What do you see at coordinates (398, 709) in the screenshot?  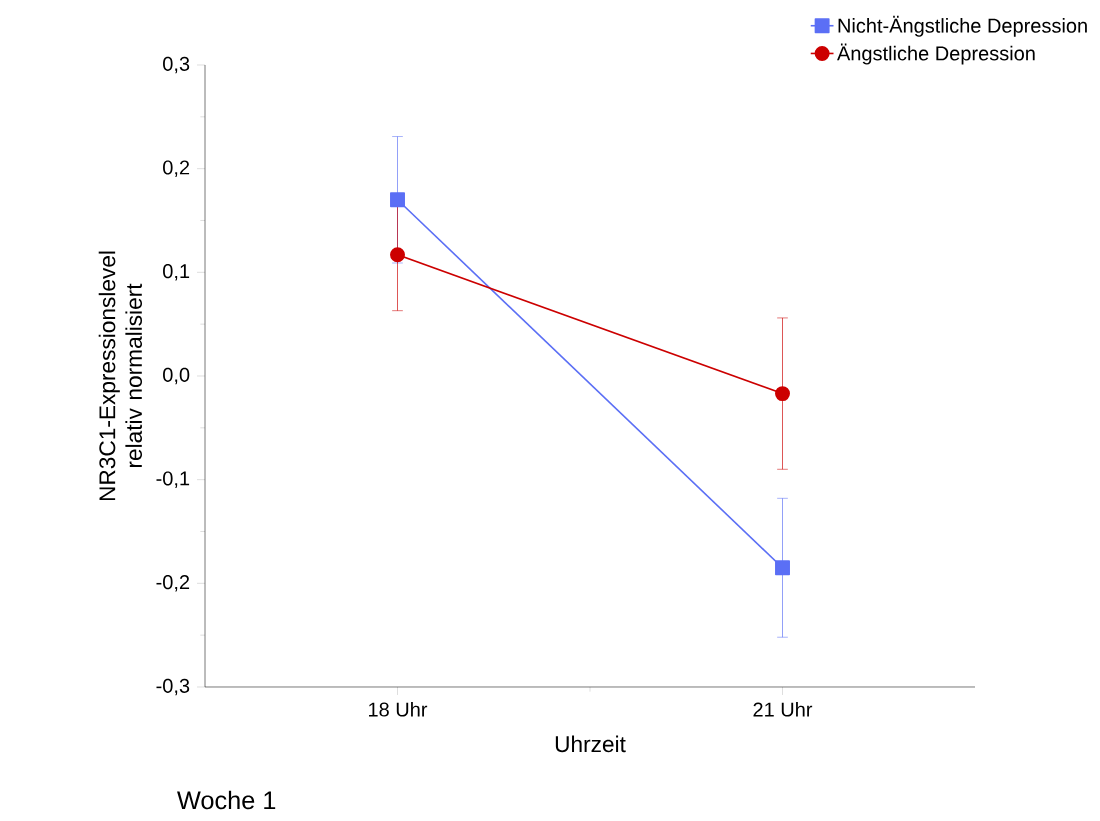 I see `x-tick-label: 18 Uhr` at bounding box center [398, 709].